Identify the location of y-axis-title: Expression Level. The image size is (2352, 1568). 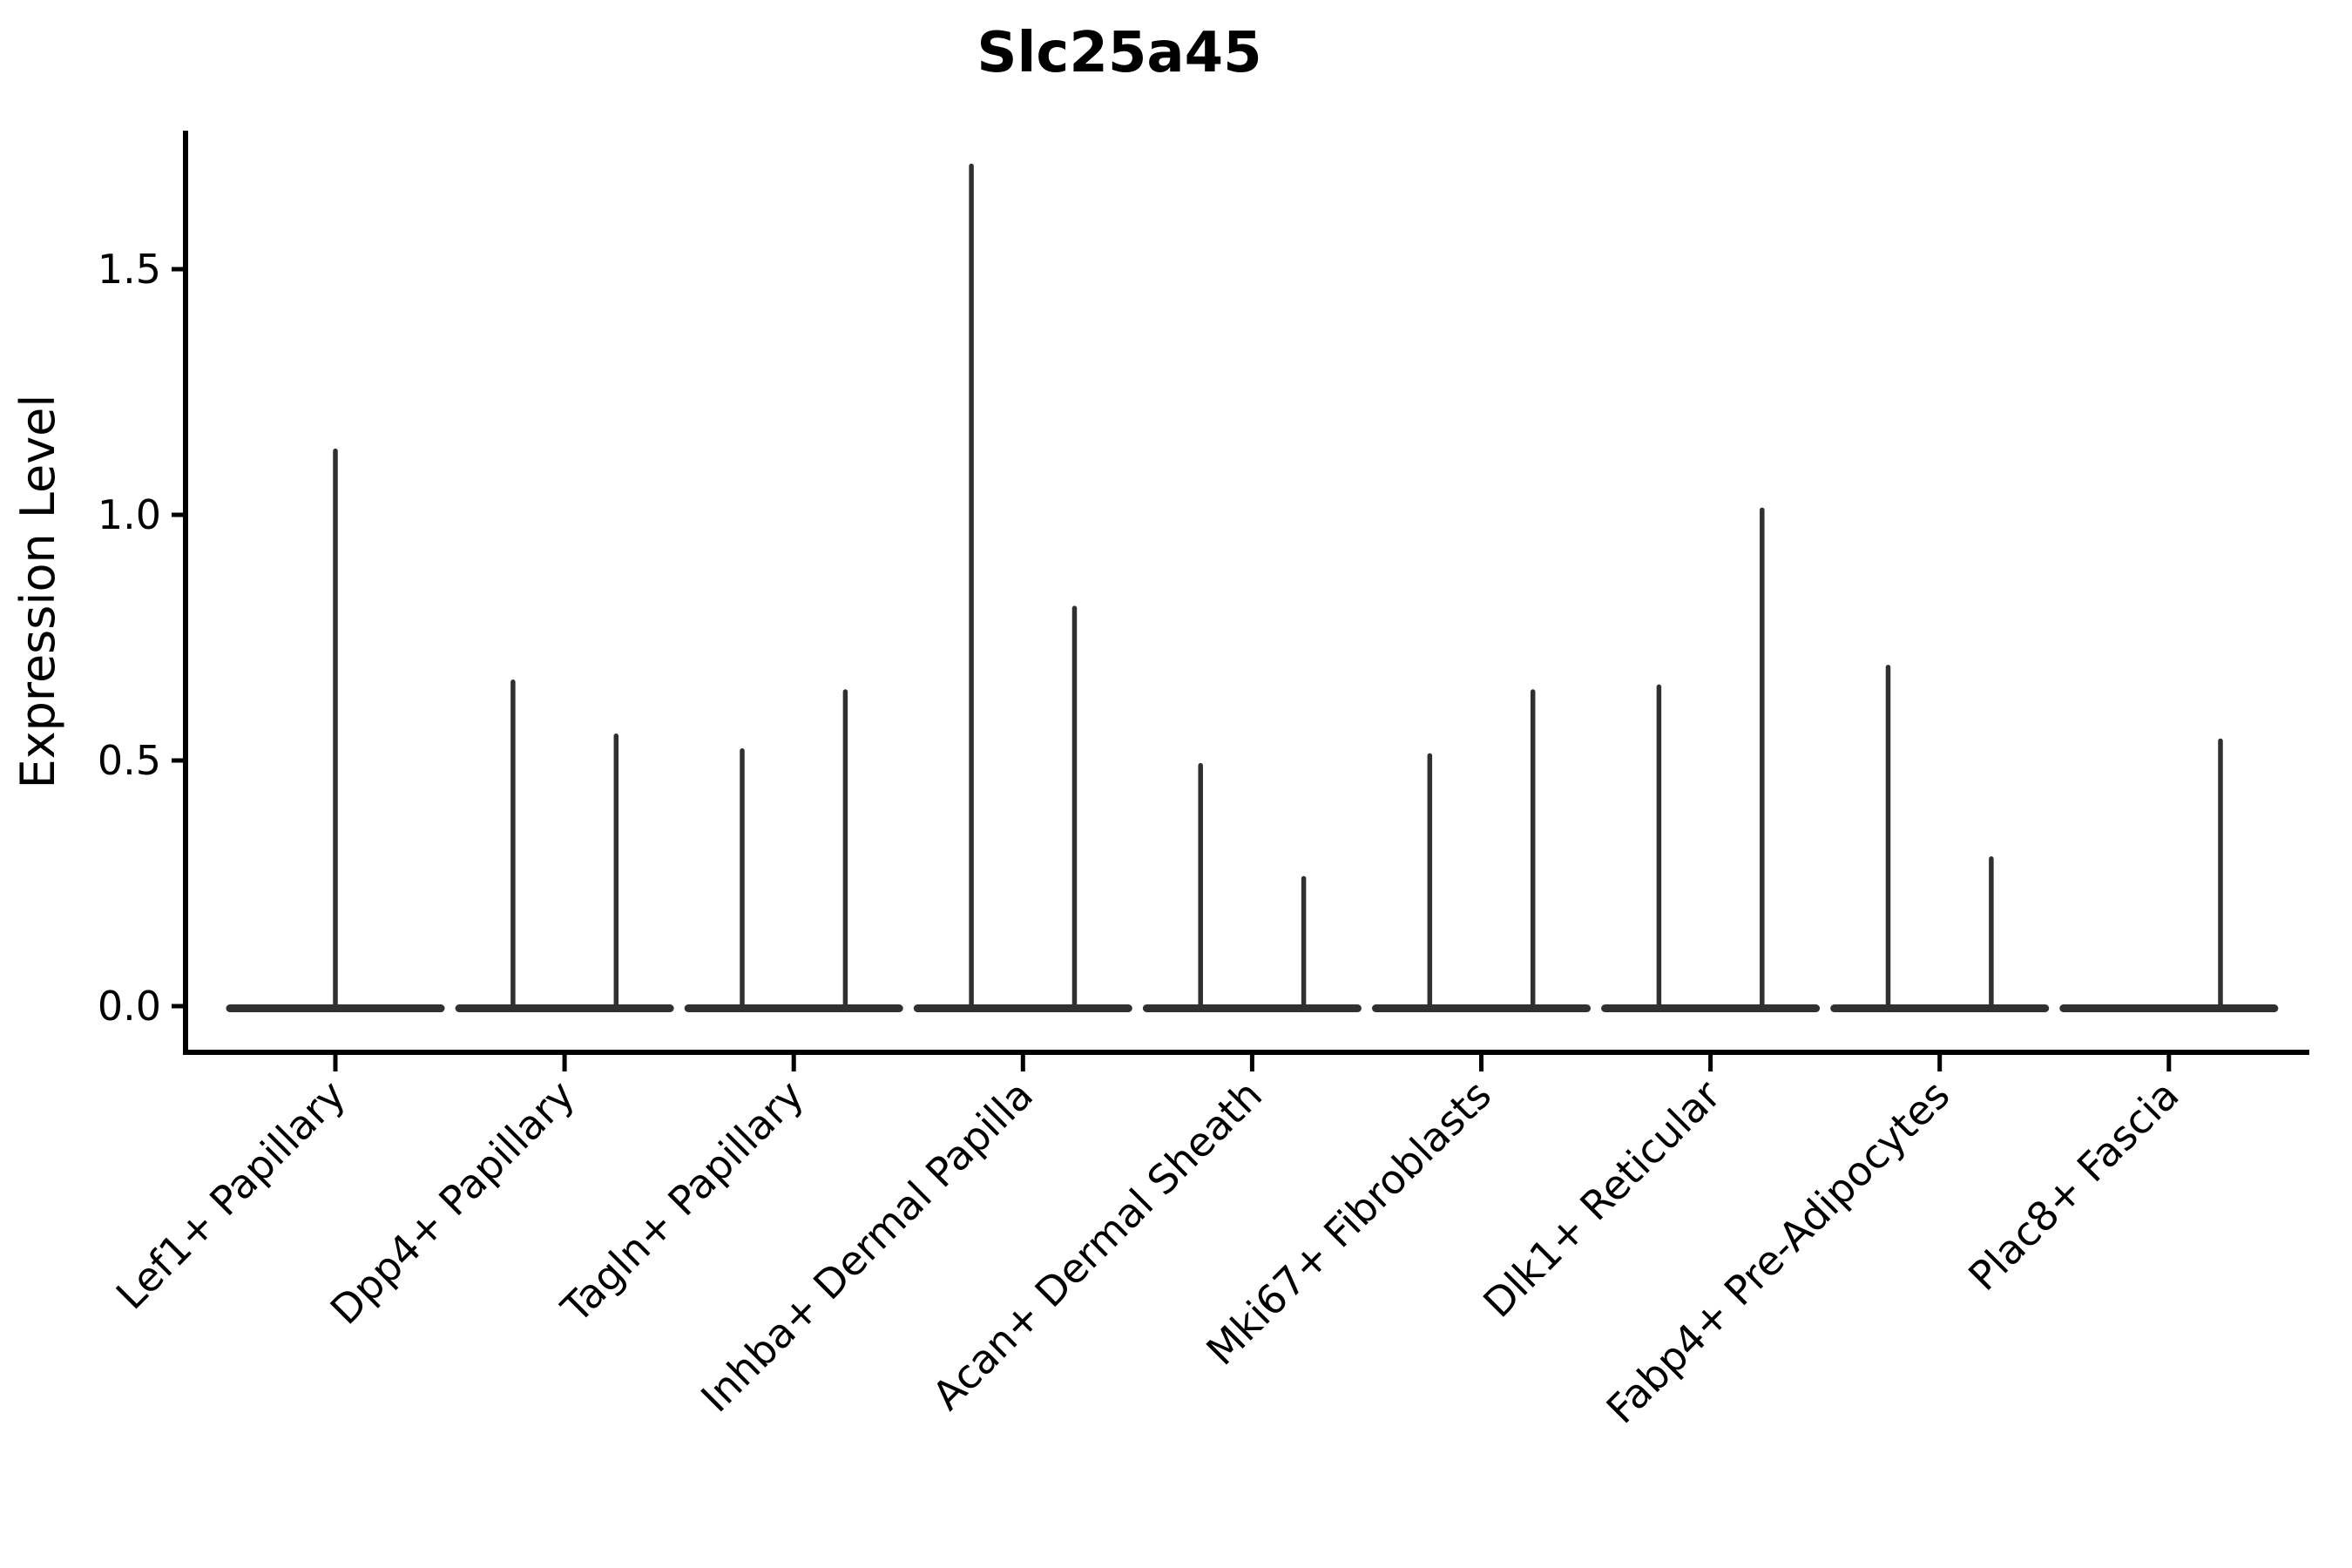
(37, 592).